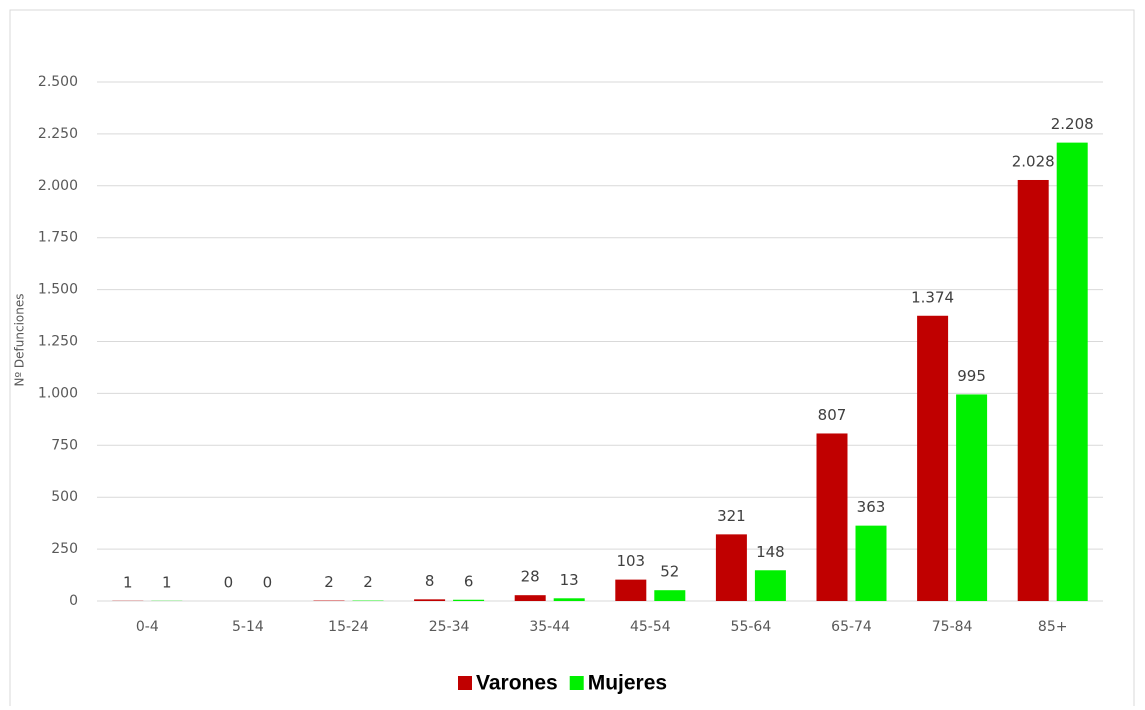 The width and height of the screenshot is (1145, 710). What do you see at coordinates (1033, 161) in the screenshot?
I see `value-label: 2.028` at bounding box center [1033, 161].